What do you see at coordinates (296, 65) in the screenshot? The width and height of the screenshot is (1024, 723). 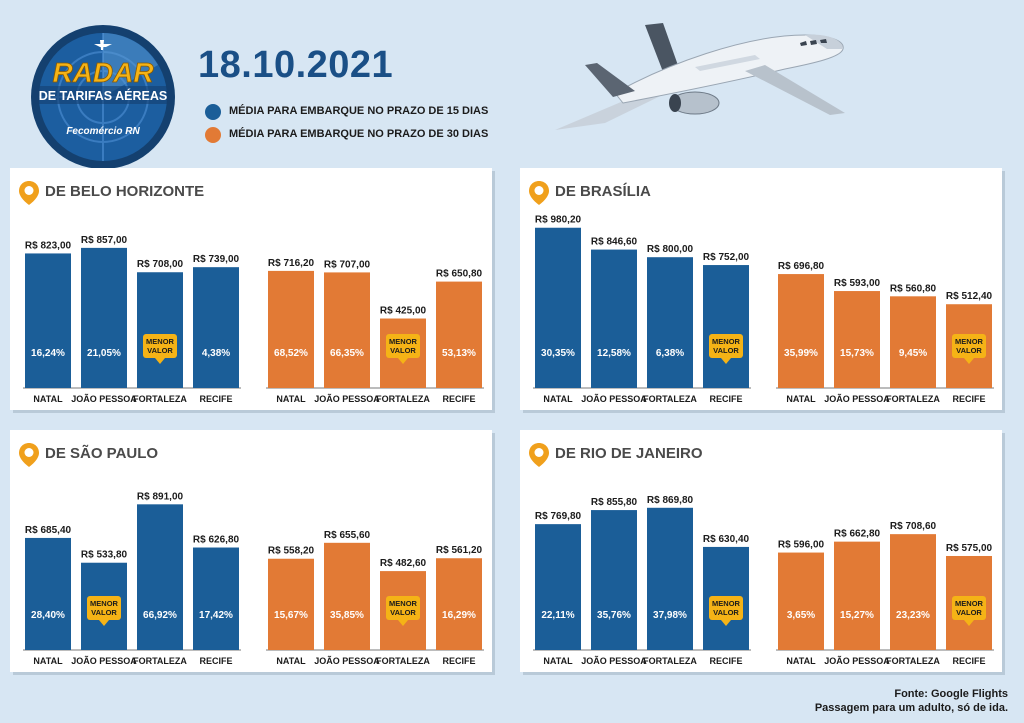 I see `report-date: 18.10.2021` at bounding box center [296, 65].